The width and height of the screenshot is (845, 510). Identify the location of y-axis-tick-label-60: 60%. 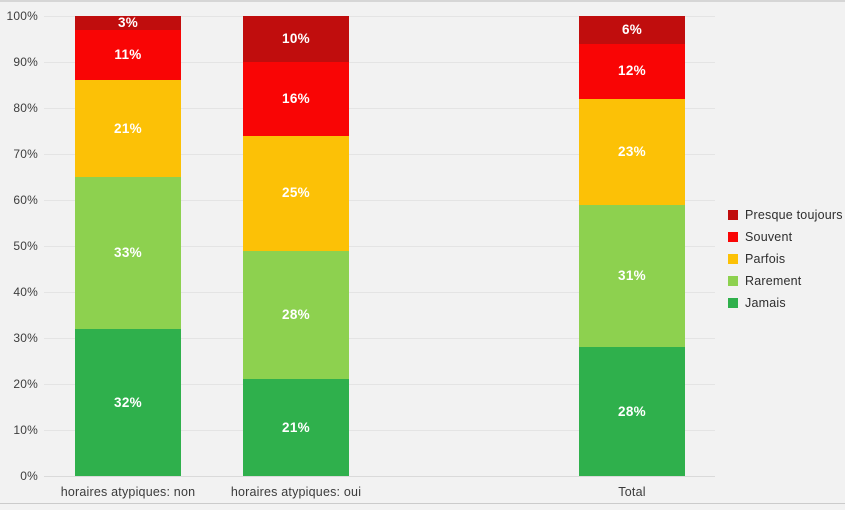
(25, 200).